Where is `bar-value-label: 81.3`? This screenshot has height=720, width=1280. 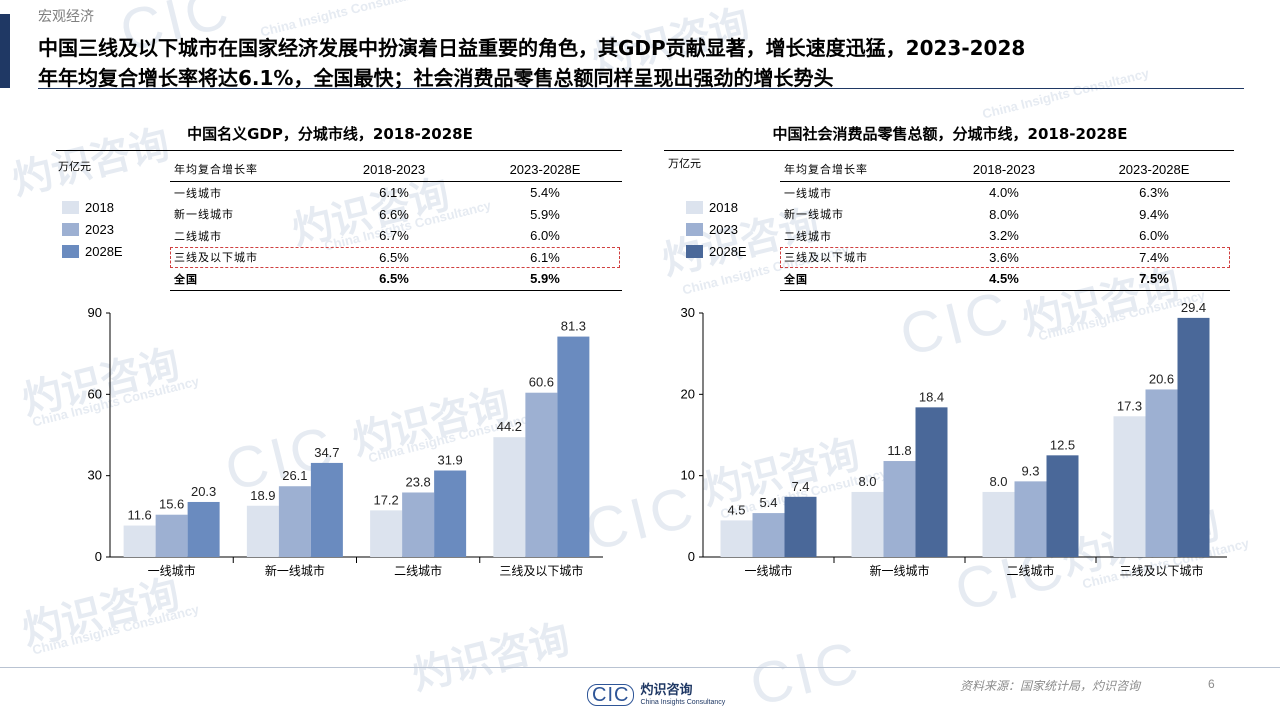 bar-value-label: 81.3 is located at coordinates (573, 326).